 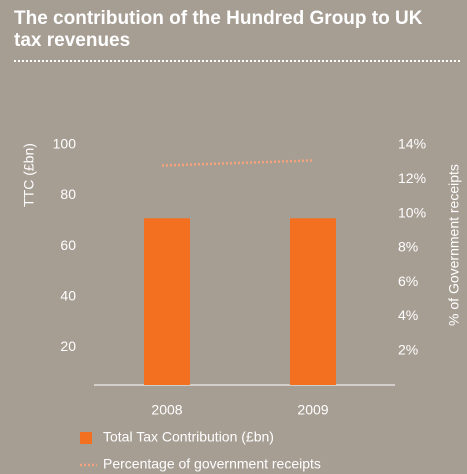 What do you see at coordinates (312, 410) in the screenshot?
I see `x-tick-label: 2009` at bounding box center [312, 410].